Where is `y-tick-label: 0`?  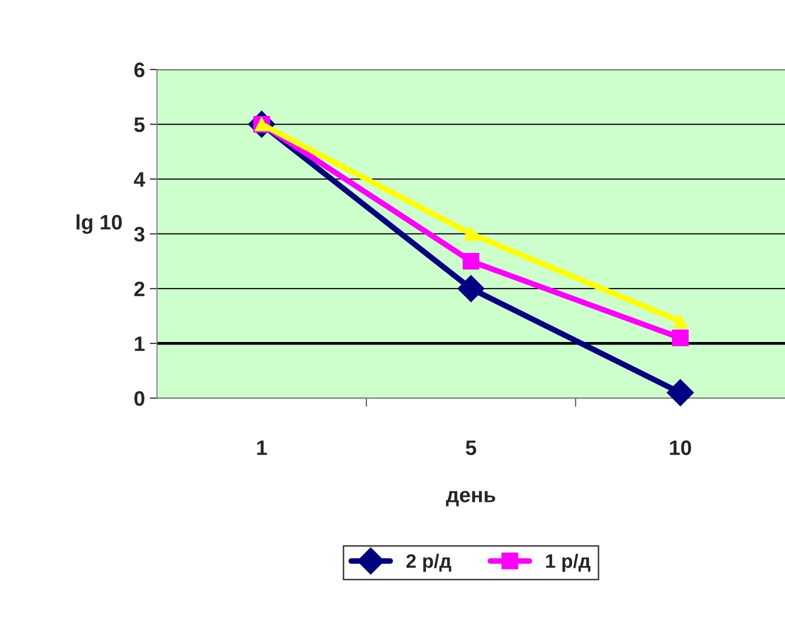
y-tick-label: 0 is located at coordinates (139, 398).